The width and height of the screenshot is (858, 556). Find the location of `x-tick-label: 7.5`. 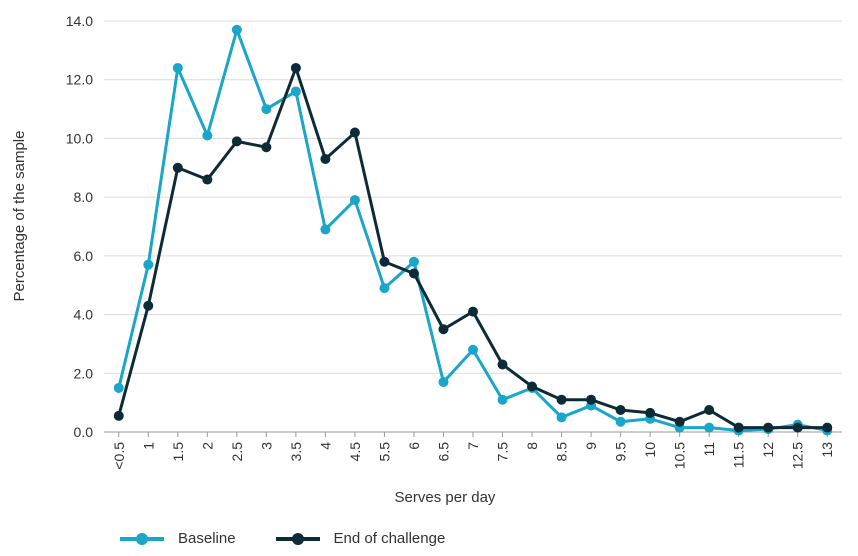

x-tick-label: 7.5 is located at coordinates (503, 452).